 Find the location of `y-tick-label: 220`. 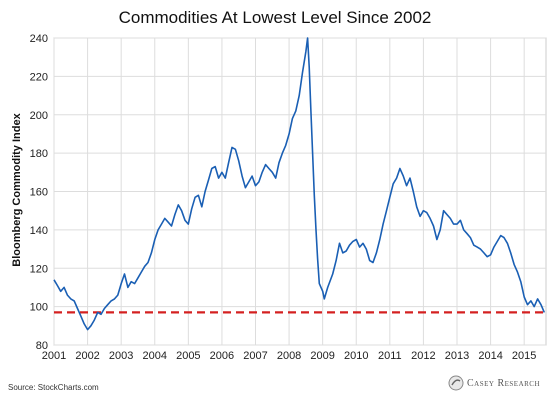

y-tick-label: 220 is located at coordinates (39, 77).